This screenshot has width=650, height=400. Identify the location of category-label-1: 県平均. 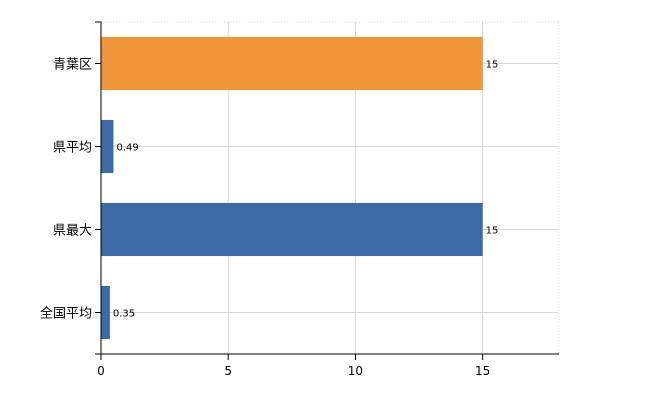
(72, 148).